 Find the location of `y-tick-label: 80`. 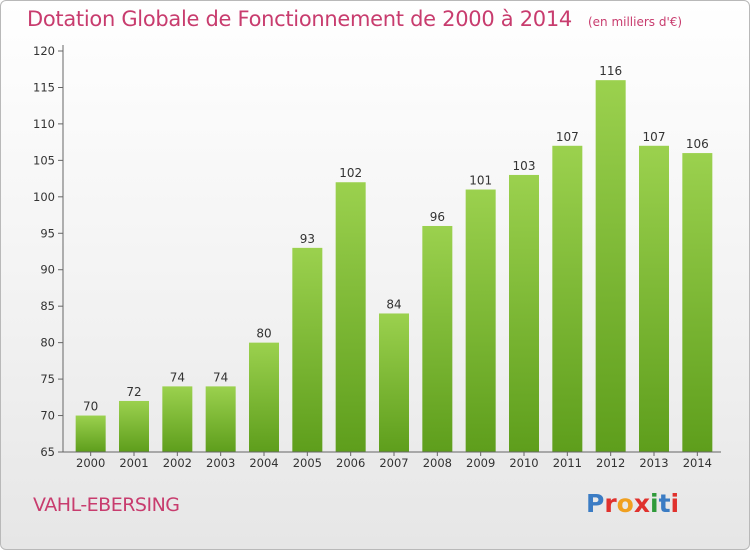

y-tick-label: 80 is located at coordinates (47, 343).